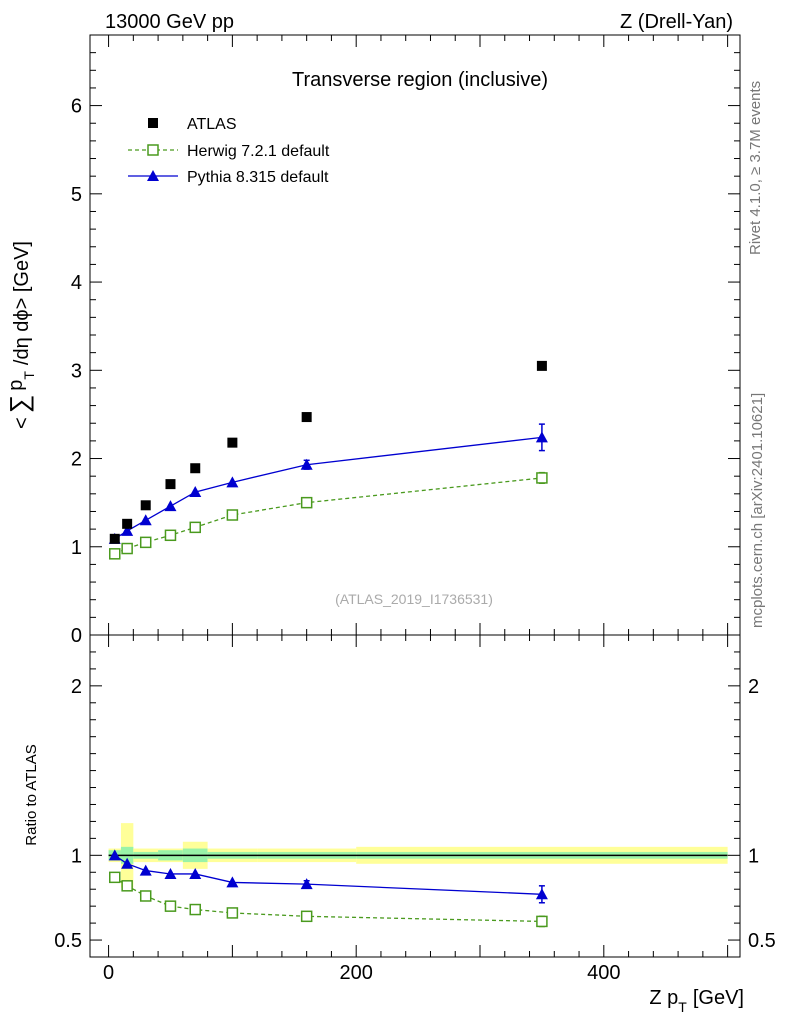 The width and height of the screenshot is (786, 1024). What do you see at coordinates (108, 973) in the screenshot?
I see `x-tick-label: 0` at bounding box center [108, 973].